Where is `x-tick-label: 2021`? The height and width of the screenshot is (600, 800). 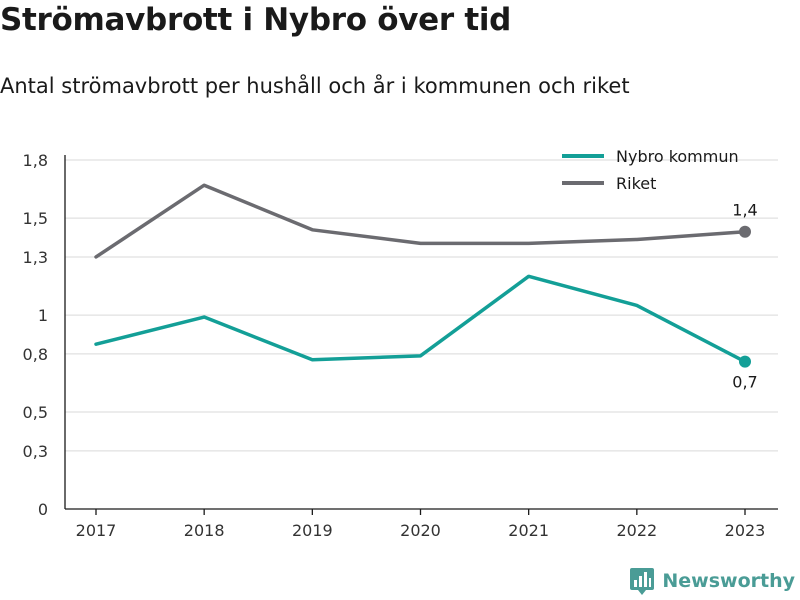 x-tick-label: 2021 is located at coordinates (528, 530).